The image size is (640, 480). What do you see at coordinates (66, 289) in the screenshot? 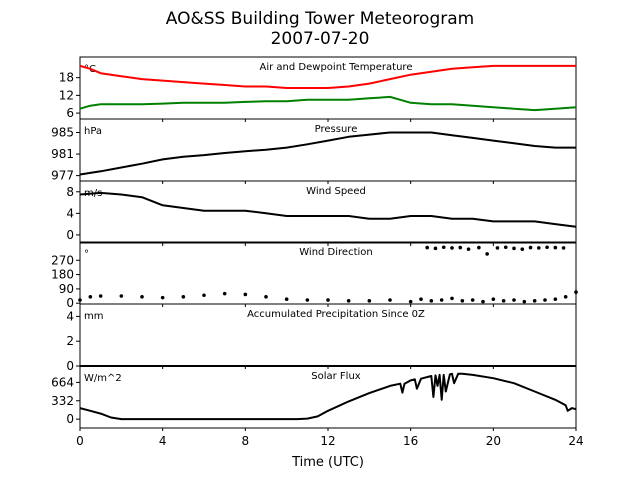
I see `y-tick-label: 90` at bounding box center [66, 289].